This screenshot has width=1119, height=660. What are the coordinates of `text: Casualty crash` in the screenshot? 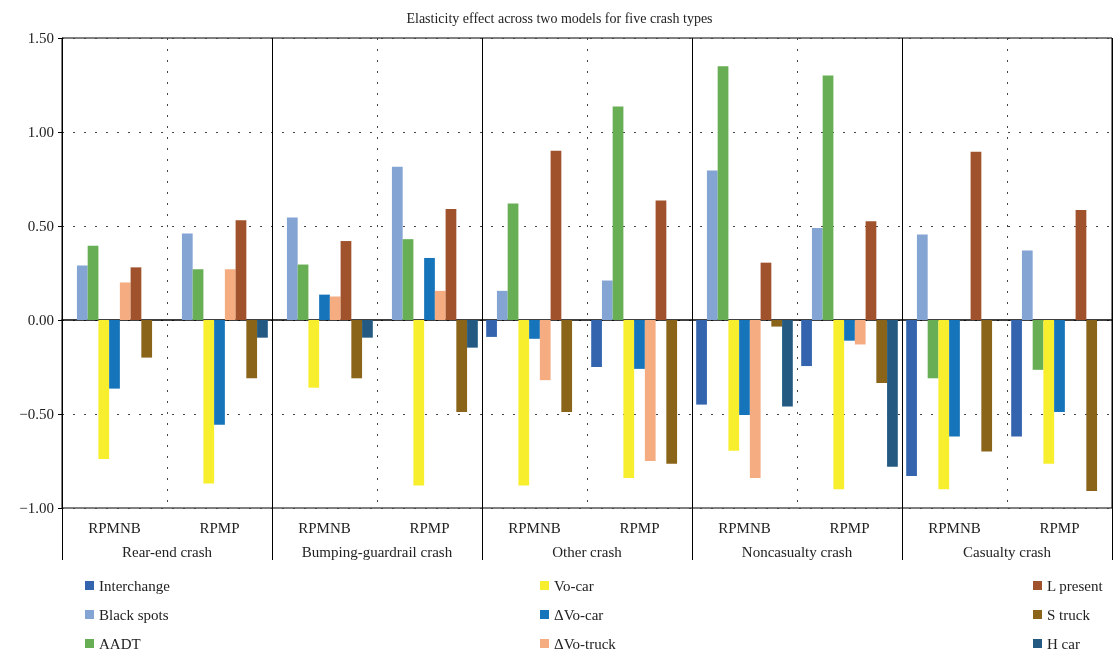 It's located at (1007, 551).